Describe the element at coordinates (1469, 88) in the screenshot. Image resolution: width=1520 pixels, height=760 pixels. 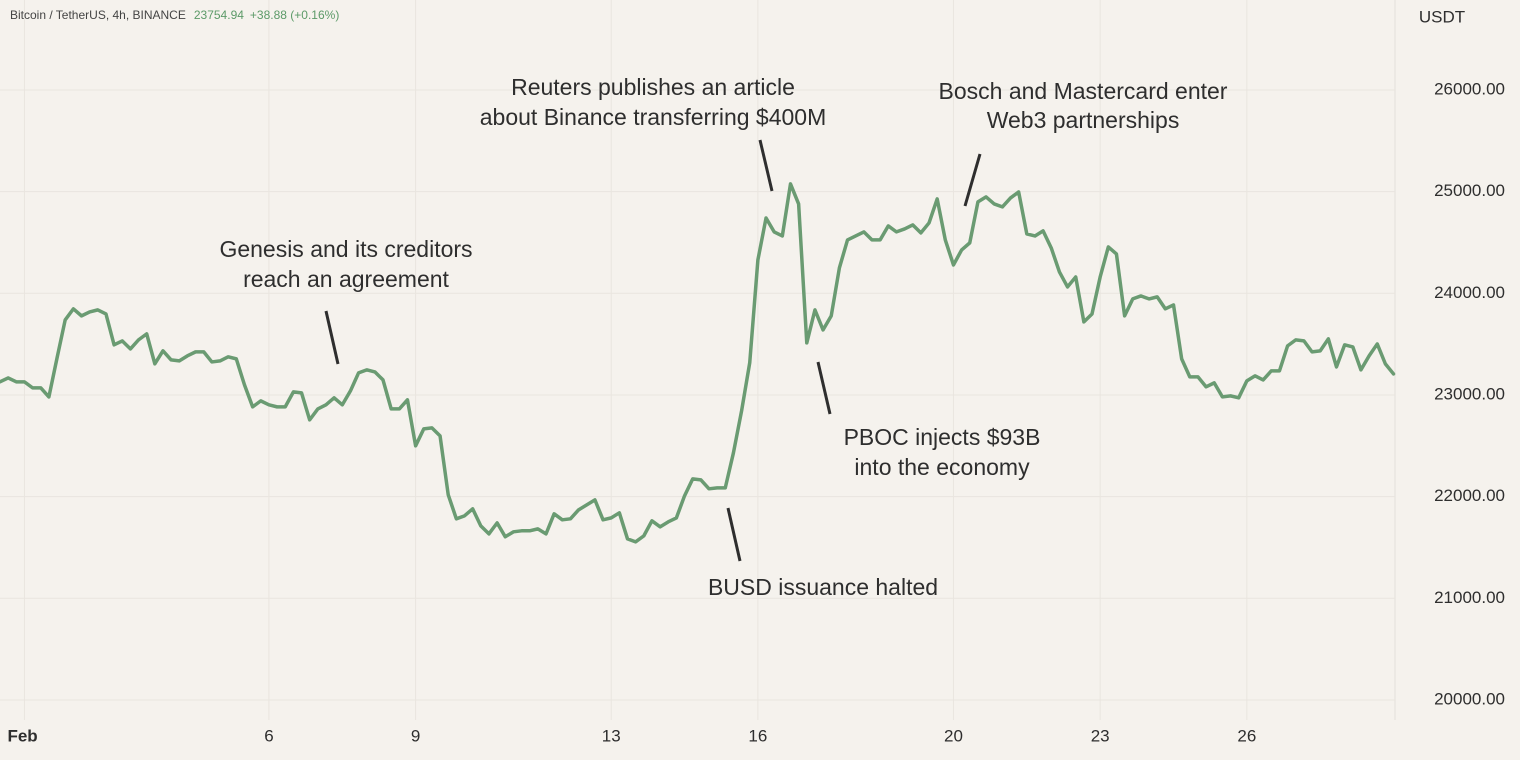
I see `y-tick-label: 26000.00` at that location.